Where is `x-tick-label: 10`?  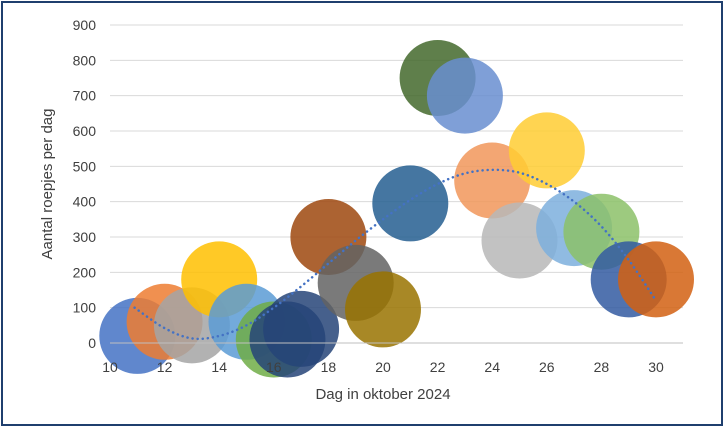
x-tick-label: 10 is located at coordinates (110, 367).